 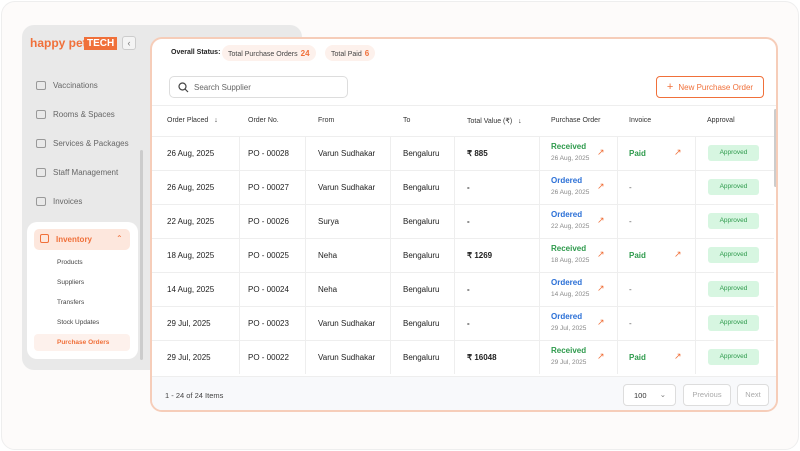 What do you see at coordinates (192, 120) in the screenshot?
I see `column-header: Order Placed ↓` at bounding box center [192, 120].